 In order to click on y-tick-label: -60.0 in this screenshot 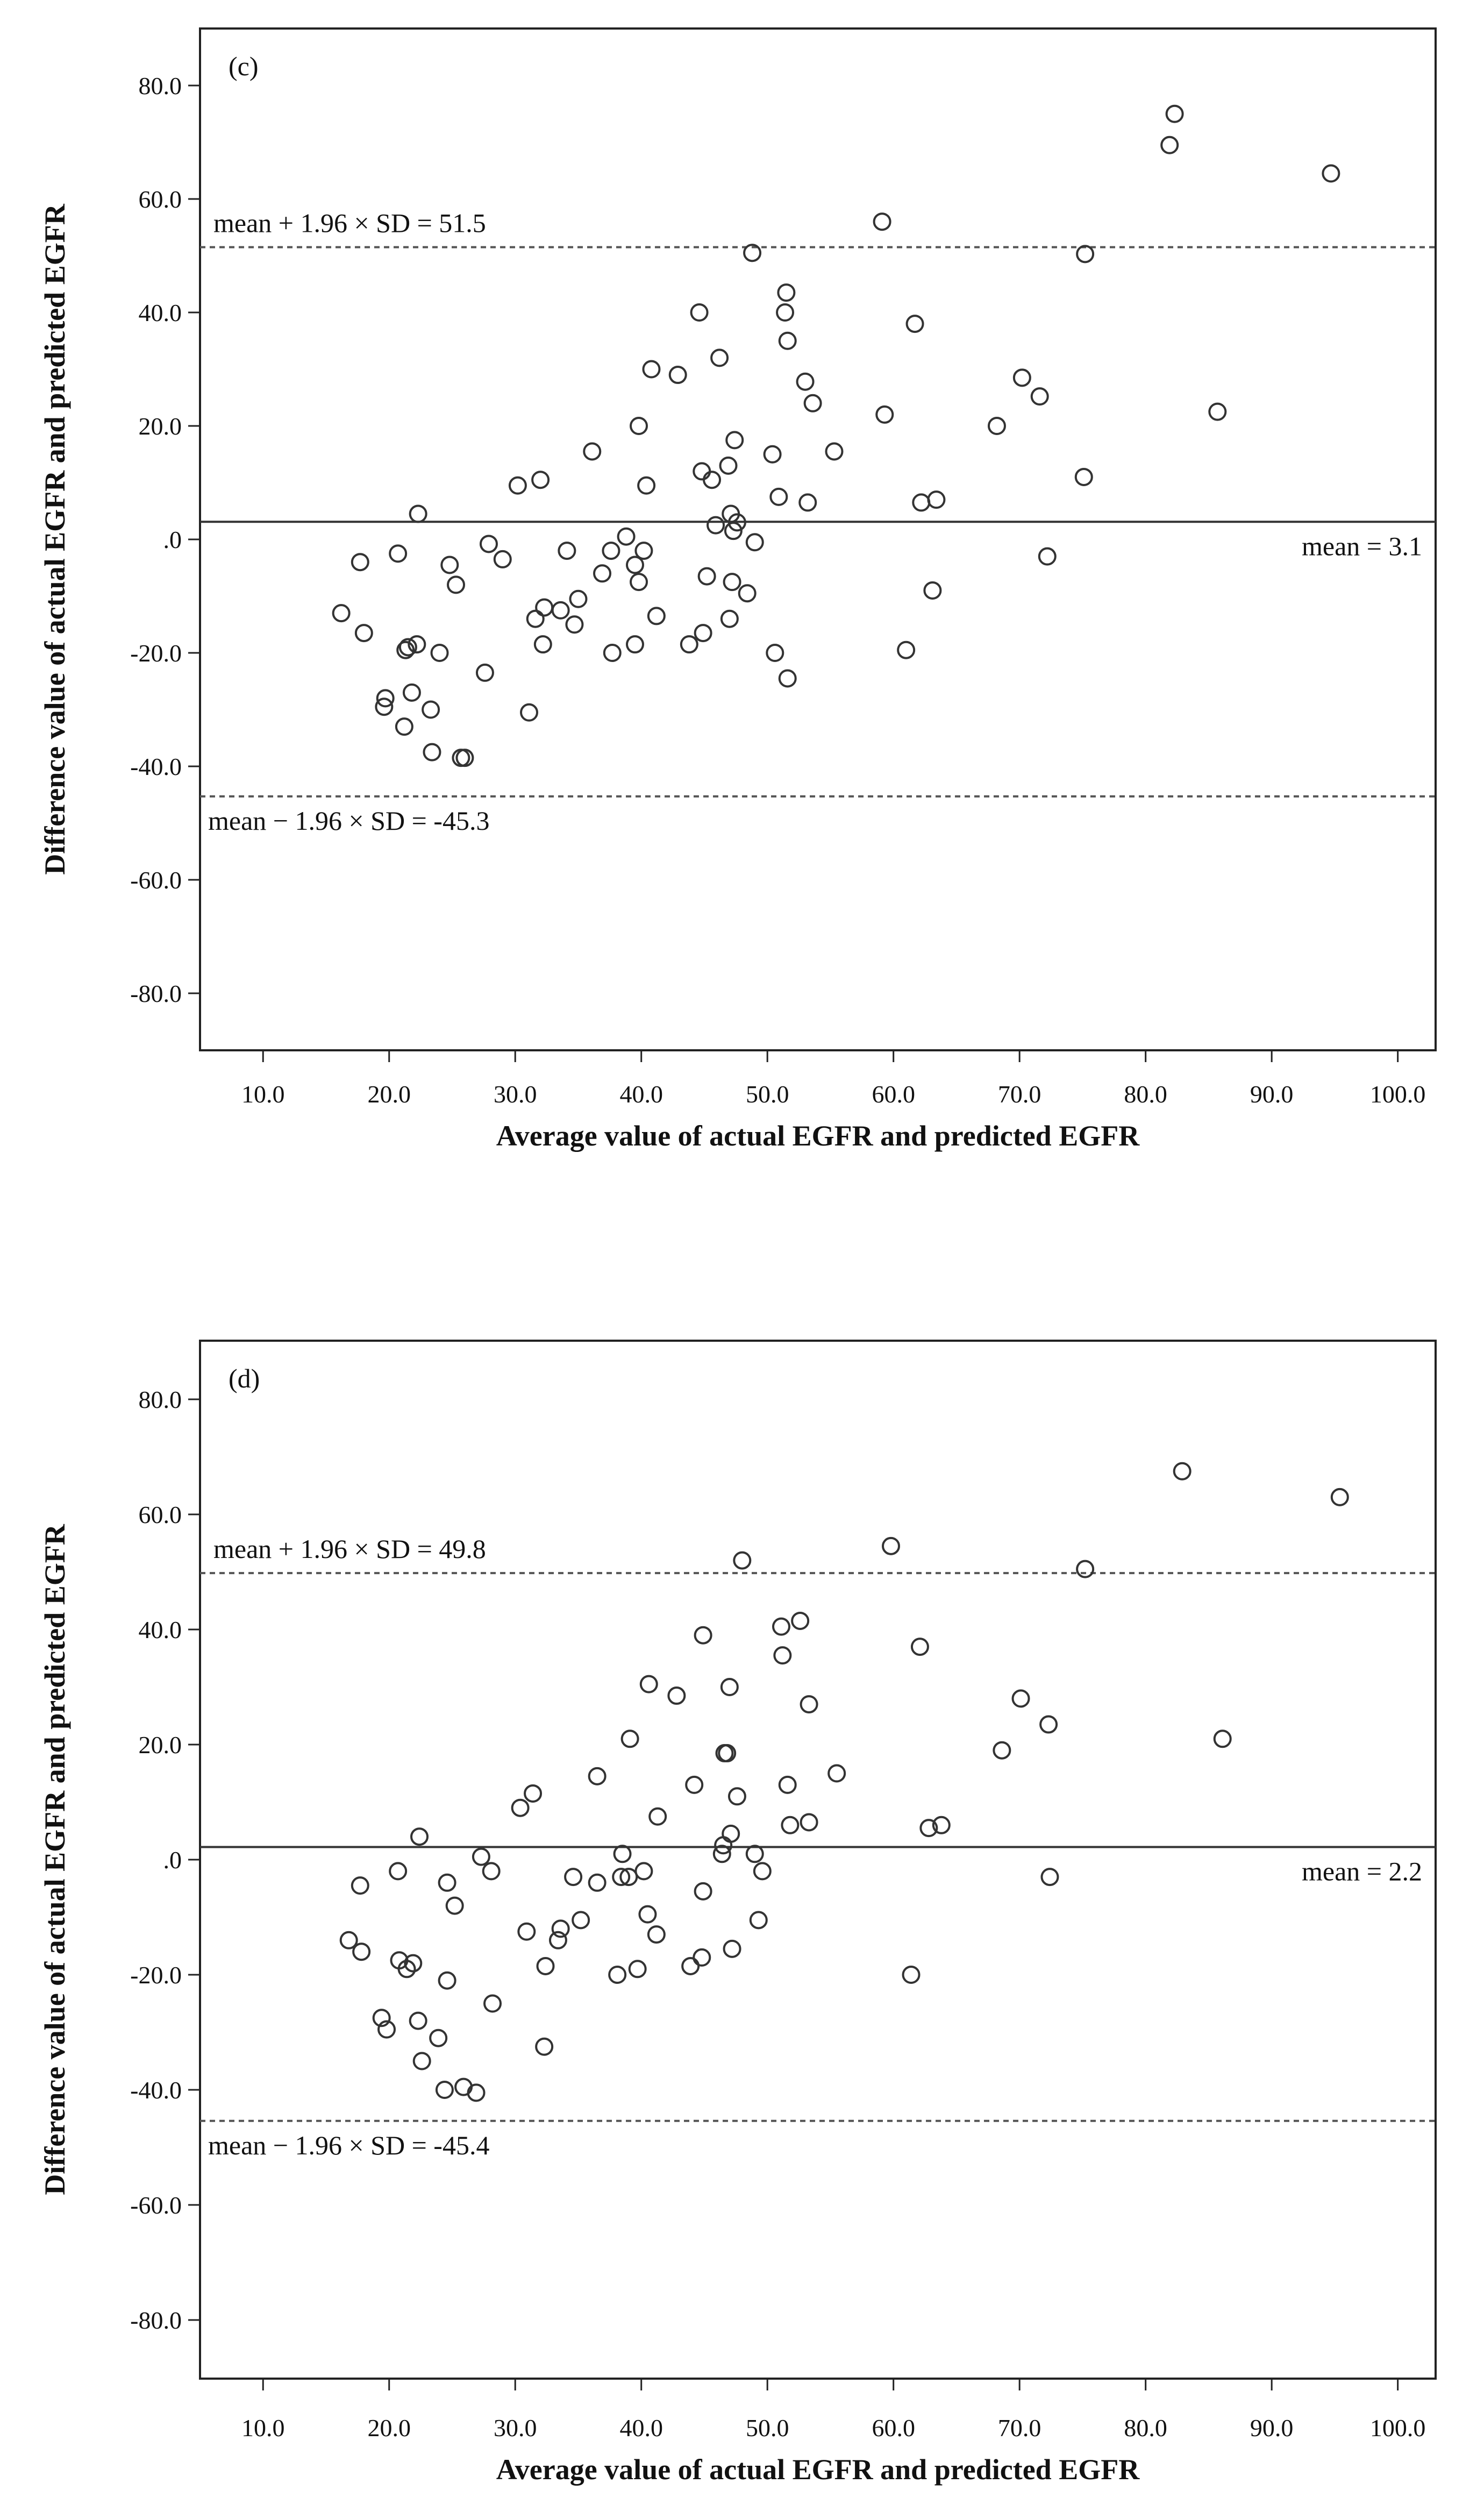, I will do `click(156, 2205)`.